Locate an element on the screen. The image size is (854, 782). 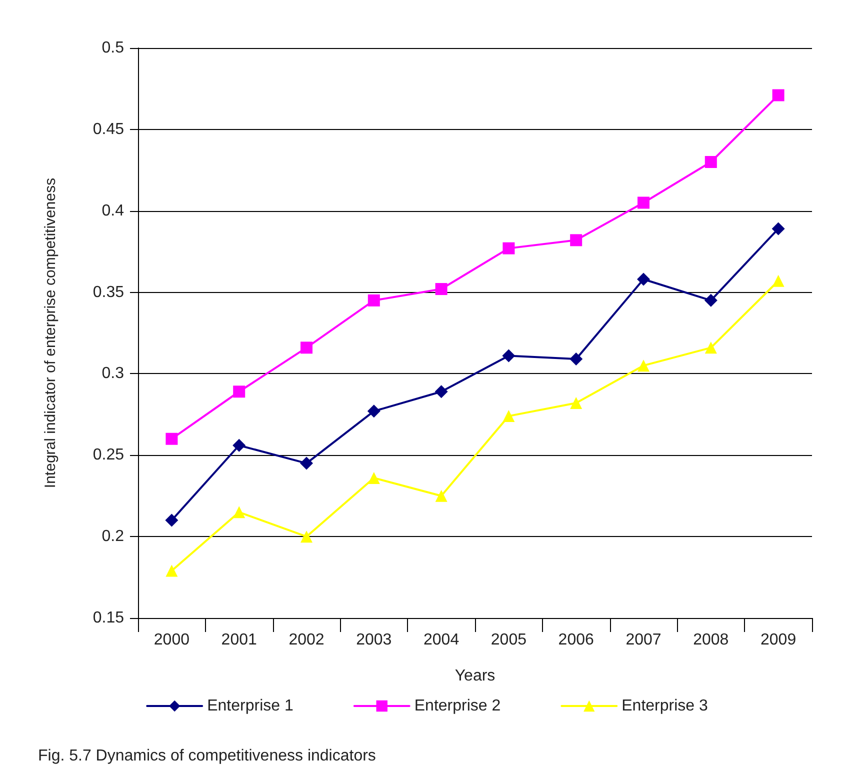
x-tick-label: 2005 is located at coordinates (508, 640).